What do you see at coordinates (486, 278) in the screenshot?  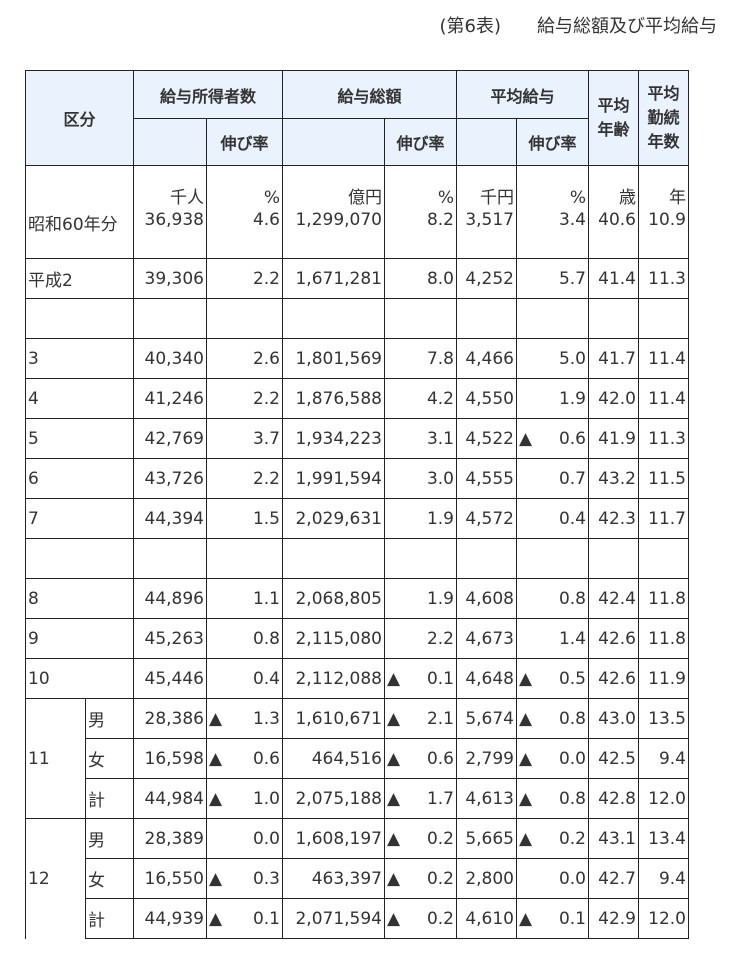 I see `table-cell: 4,252` at bounding box center [486, 278].